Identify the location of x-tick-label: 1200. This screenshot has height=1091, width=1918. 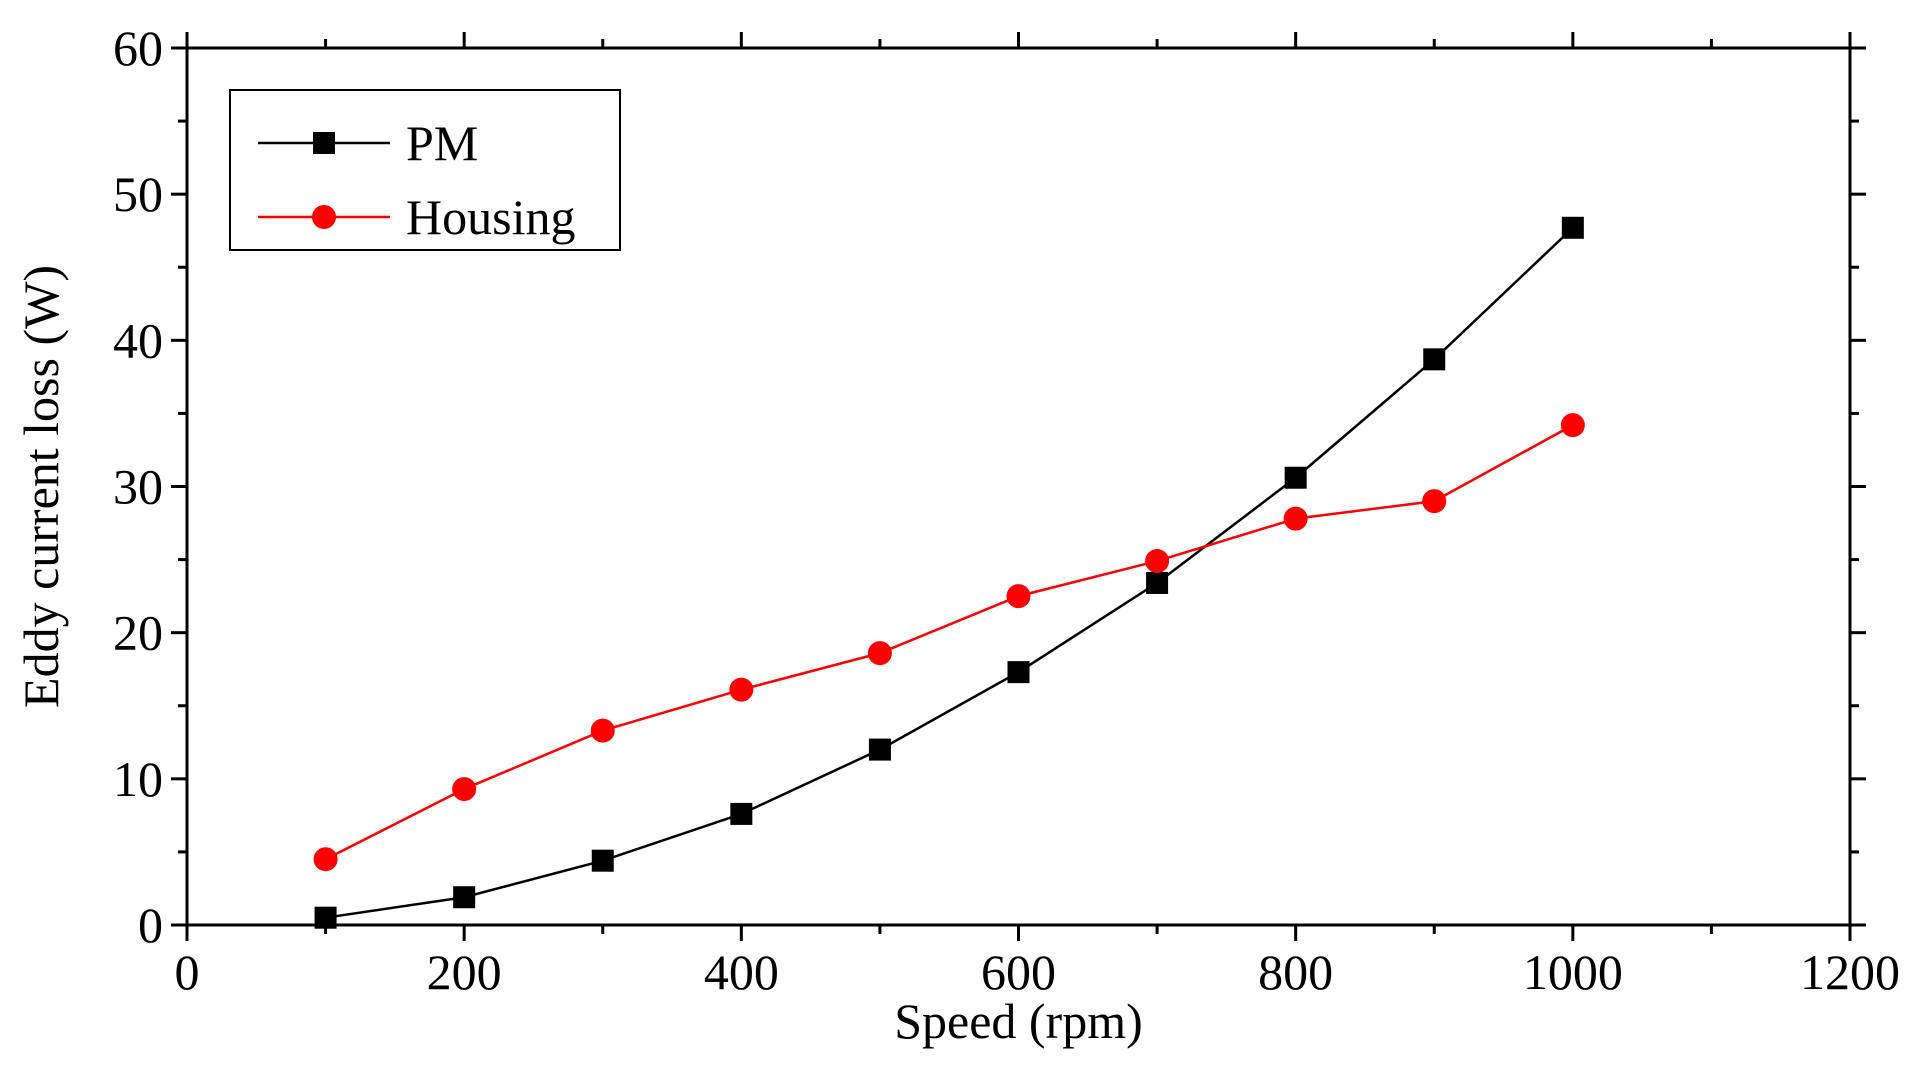
(1850, 972).